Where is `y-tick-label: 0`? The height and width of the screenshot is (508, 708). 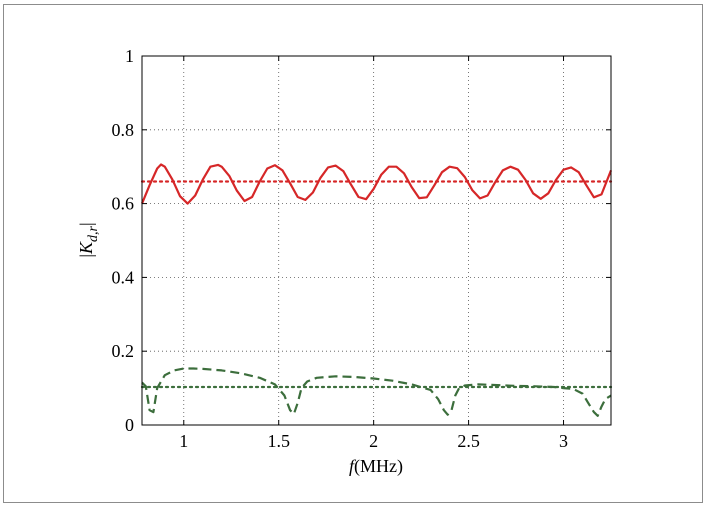 y-tick-label: 0 is located at coordinates (129, 425).